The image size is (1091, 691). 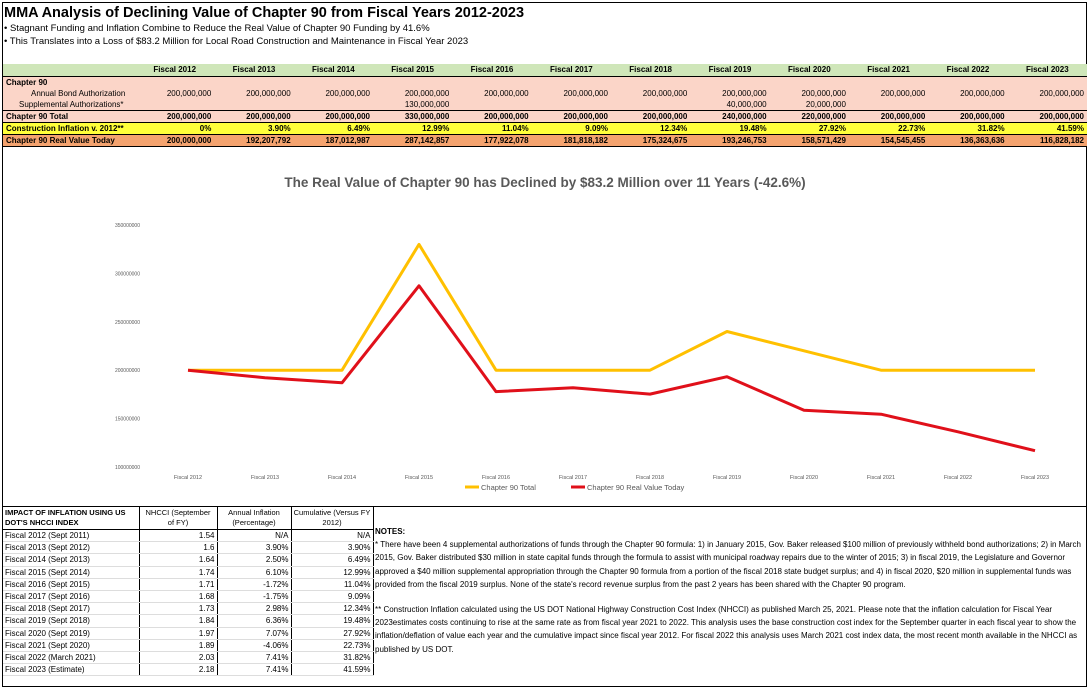 What do you see at coordinates (178, 609) in the screenshot?
I see `nhcci-cell: 1.73` at bounding box center [178, 609].